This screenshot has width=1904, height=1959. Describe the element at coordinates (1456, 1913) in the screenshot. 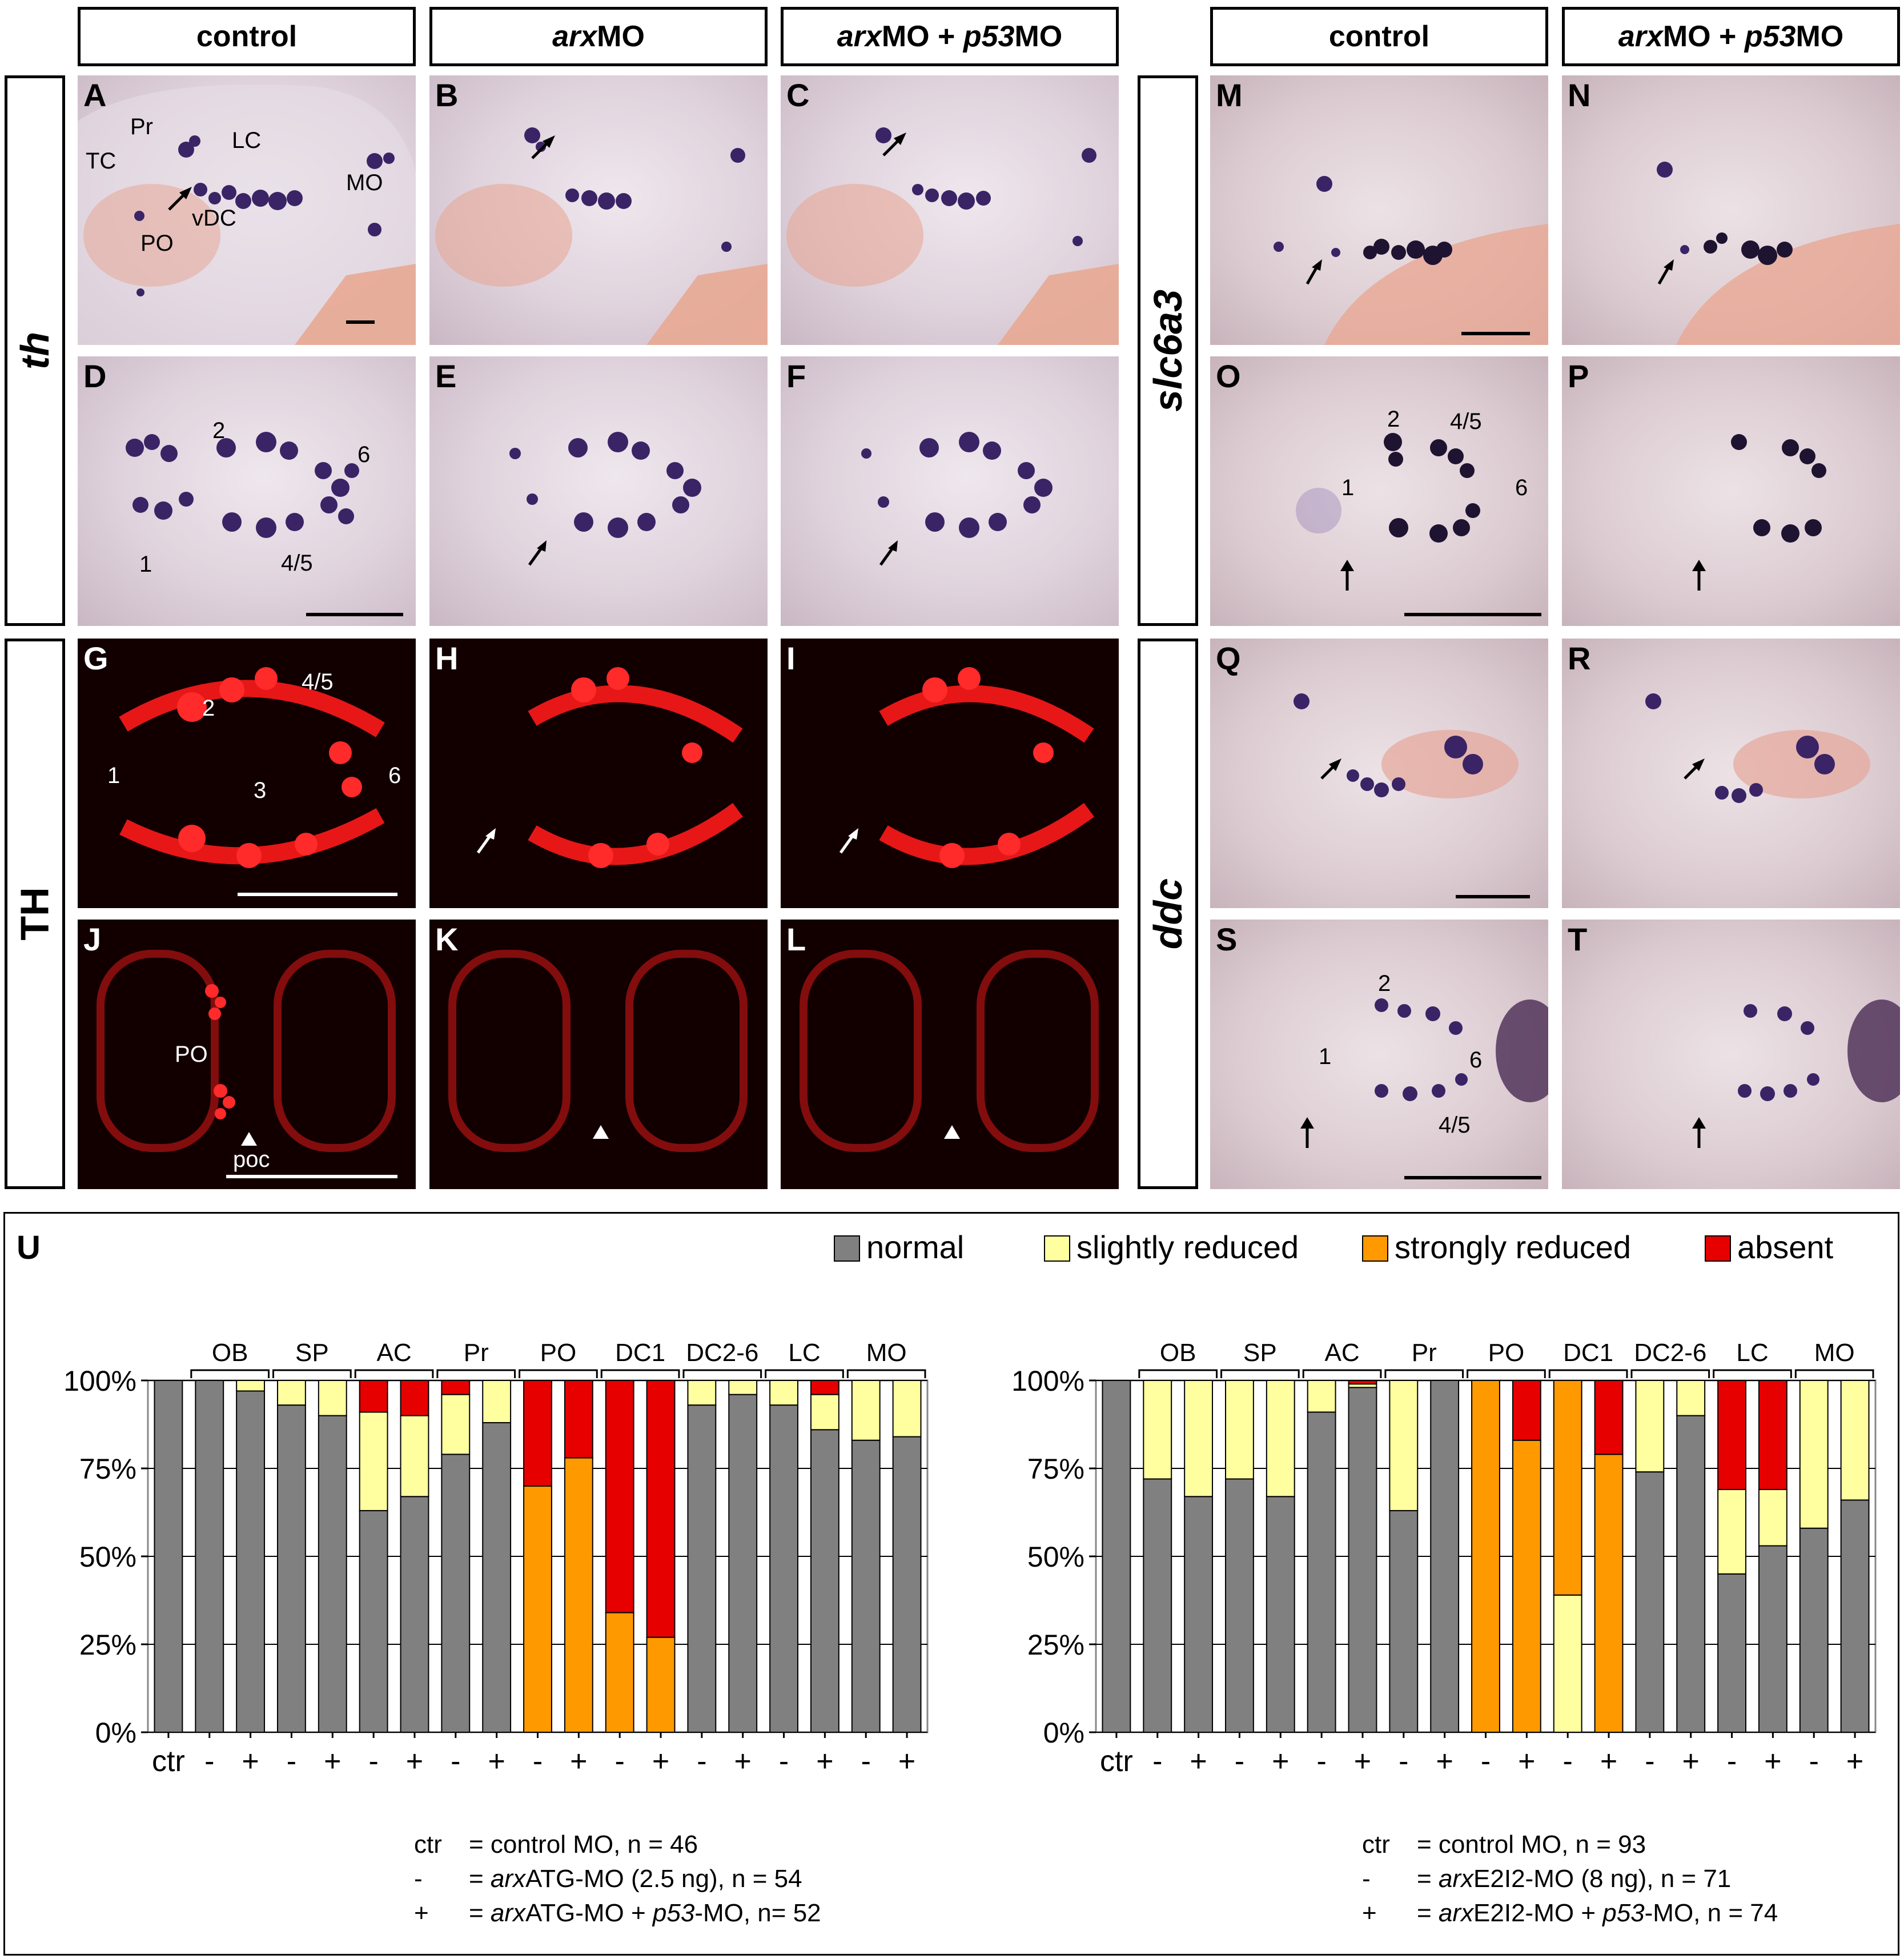

I see `footnote-italic: arx` at that location.